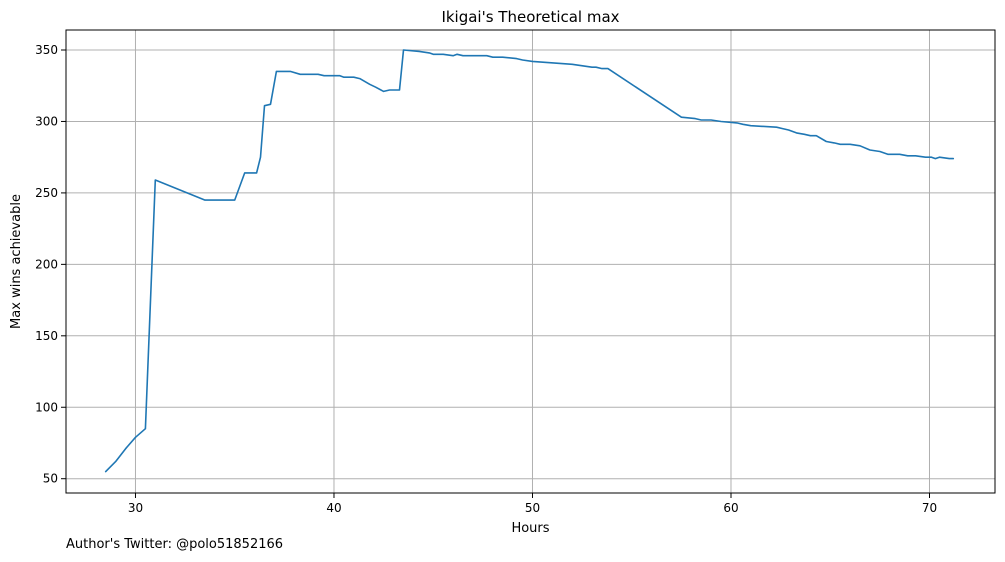 Image resolution: width=1005 pixels, height=562 pixels. What do you see at coordinates (46, 50) in the screenshot?
I see `y-tick-label: 350` at bounding box center [46, 50].